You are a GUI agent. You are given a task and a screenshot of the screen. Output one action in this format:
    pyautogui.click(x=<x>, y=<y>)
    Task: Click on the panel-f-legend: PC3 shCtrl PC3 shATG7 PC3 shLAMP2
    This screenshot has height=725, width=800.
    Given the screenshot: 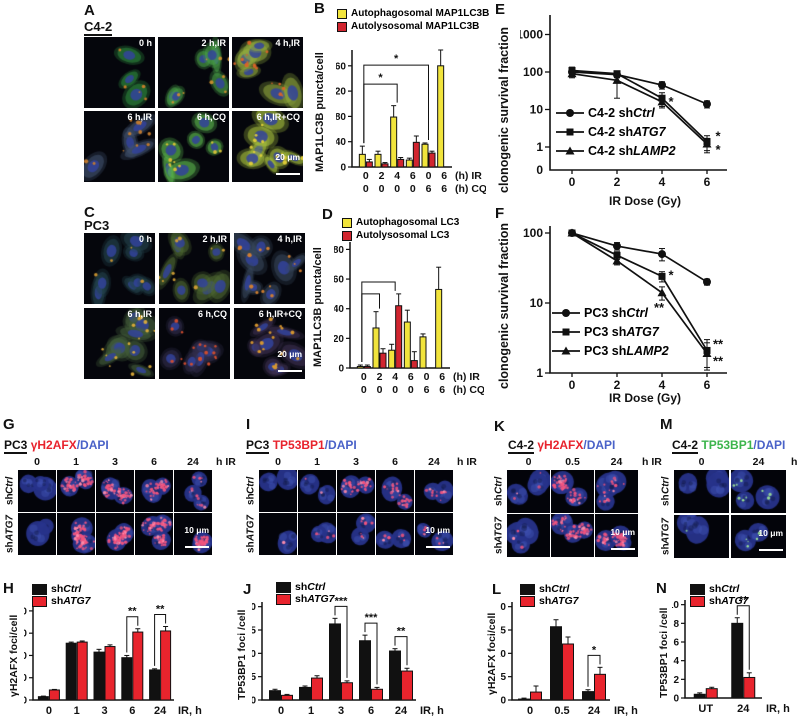 What is the action you would take?
    pyautogui.click(x=610, y=334)
    